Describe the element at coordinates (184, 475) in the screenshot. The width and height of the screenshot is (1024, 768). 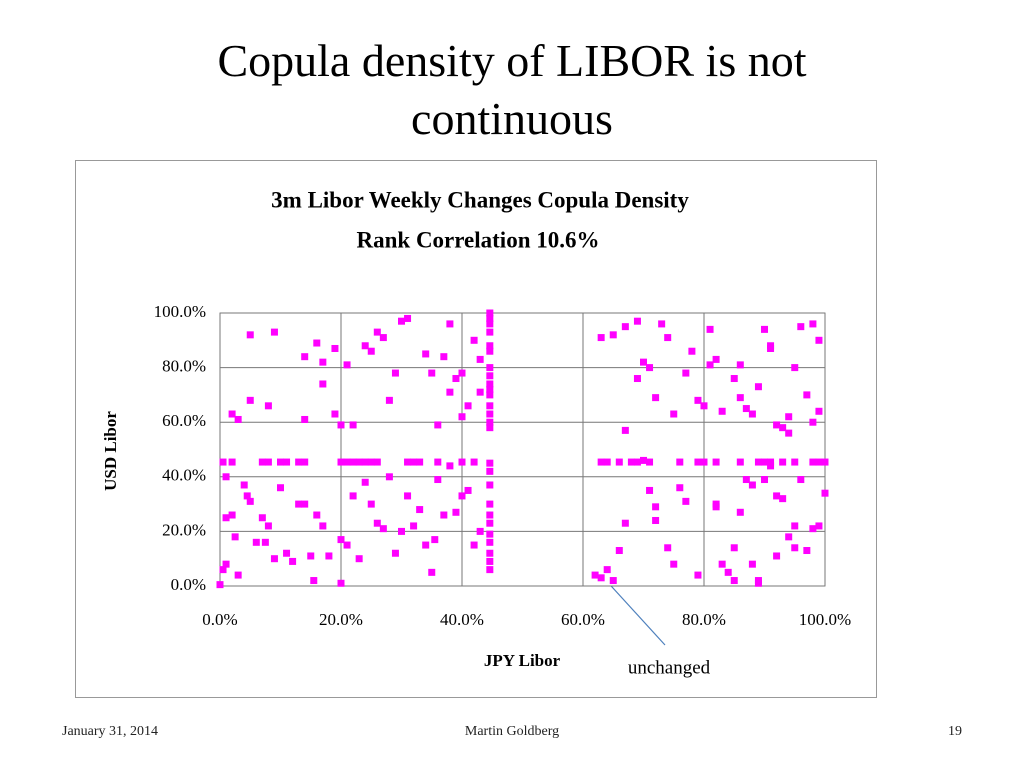
I see `y-tick-label: 40.0%` at that location.